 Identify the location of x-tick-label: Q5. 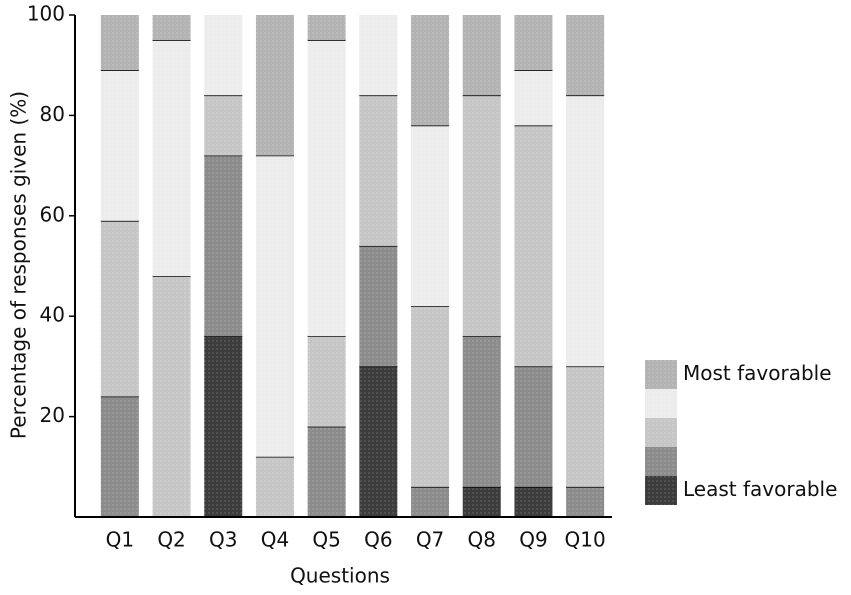
(326, 540).